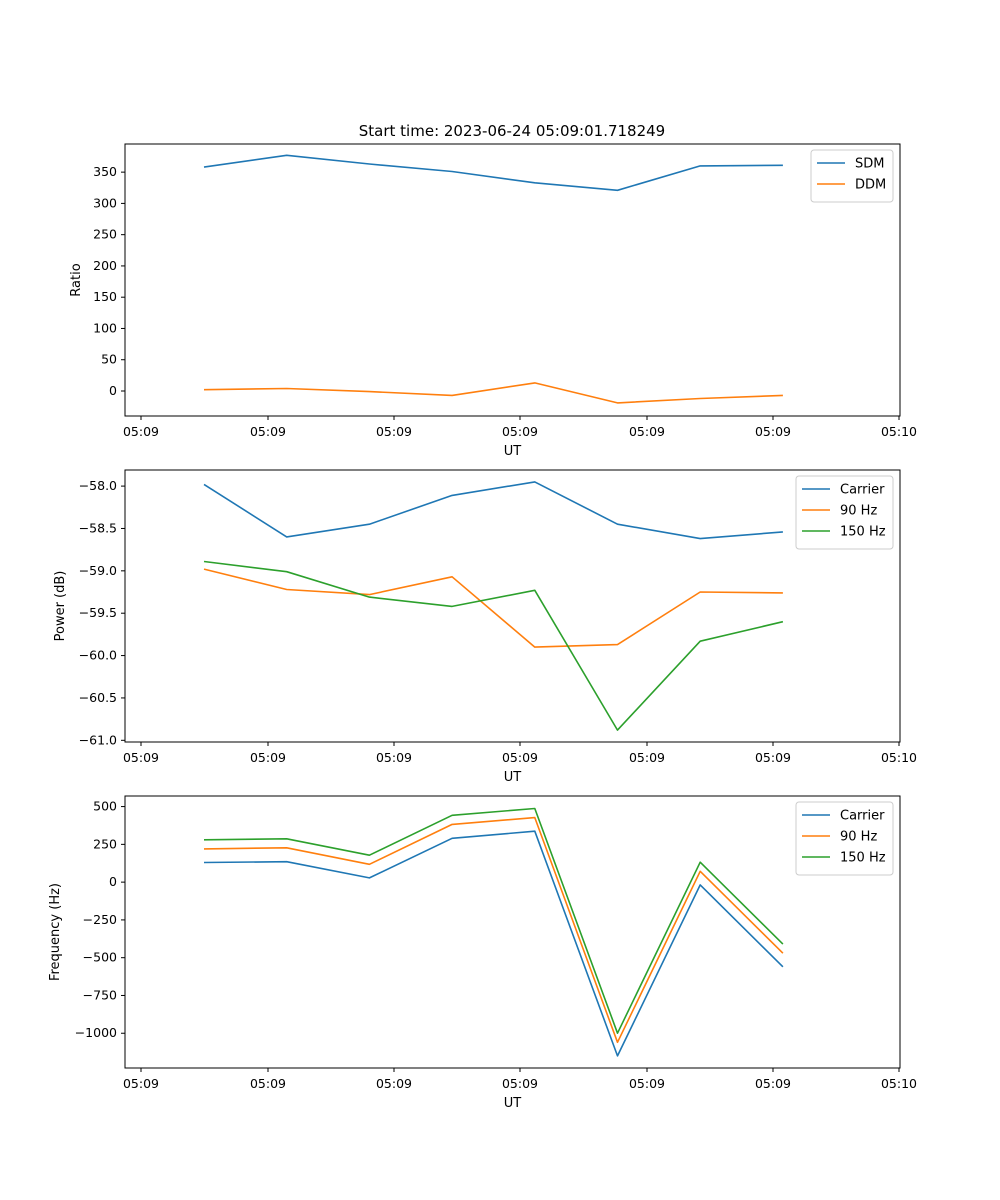  Describe the element at coordinates (109, 359) in the screenshot. I see `y-tick-label: 50` at that location.